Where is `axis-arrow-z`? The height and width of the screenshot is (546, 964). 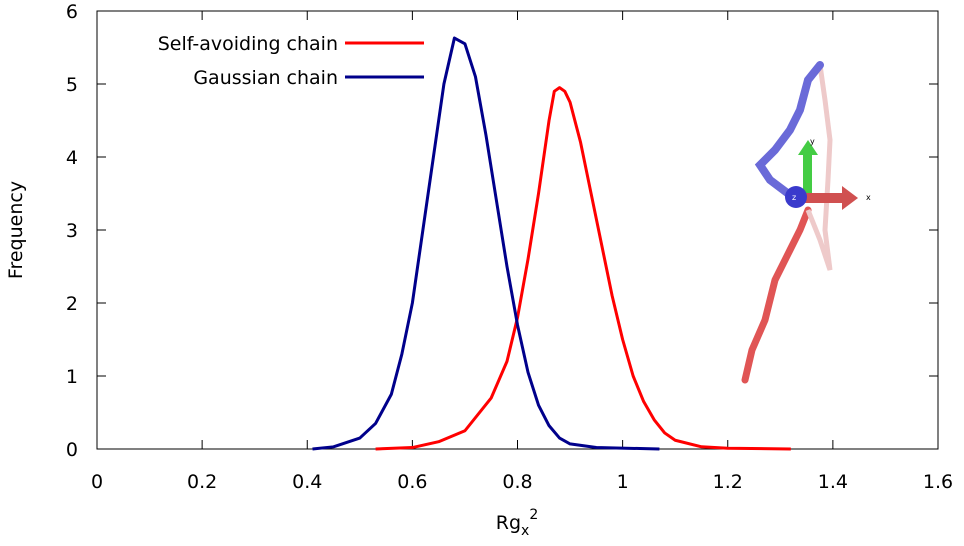 axis-arrow-z is located at coordinates (796, 197).